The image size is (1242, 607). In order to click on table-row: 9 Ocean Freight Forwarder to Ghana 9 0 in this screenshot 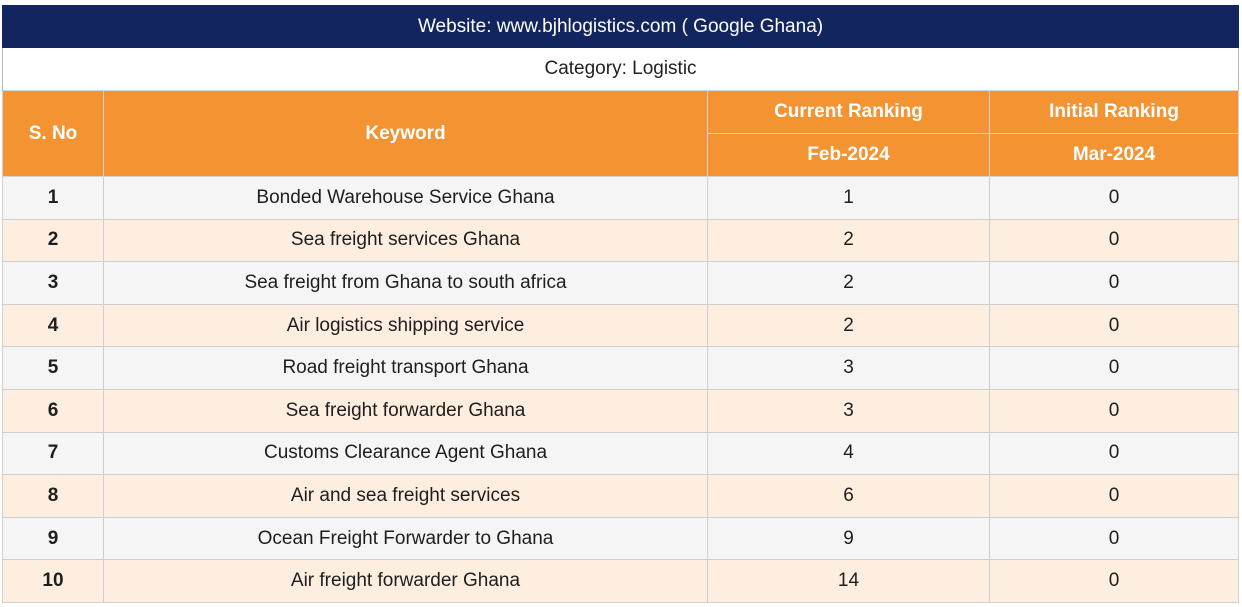, I will do `click(621, 538)`.